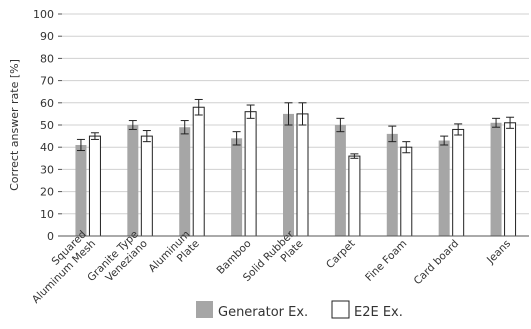 The width and height of the screenshot is (531, 329). Describe the element at coordinates (47, 169) in the screenshot. I see `y-tick-label: 30` at that location.